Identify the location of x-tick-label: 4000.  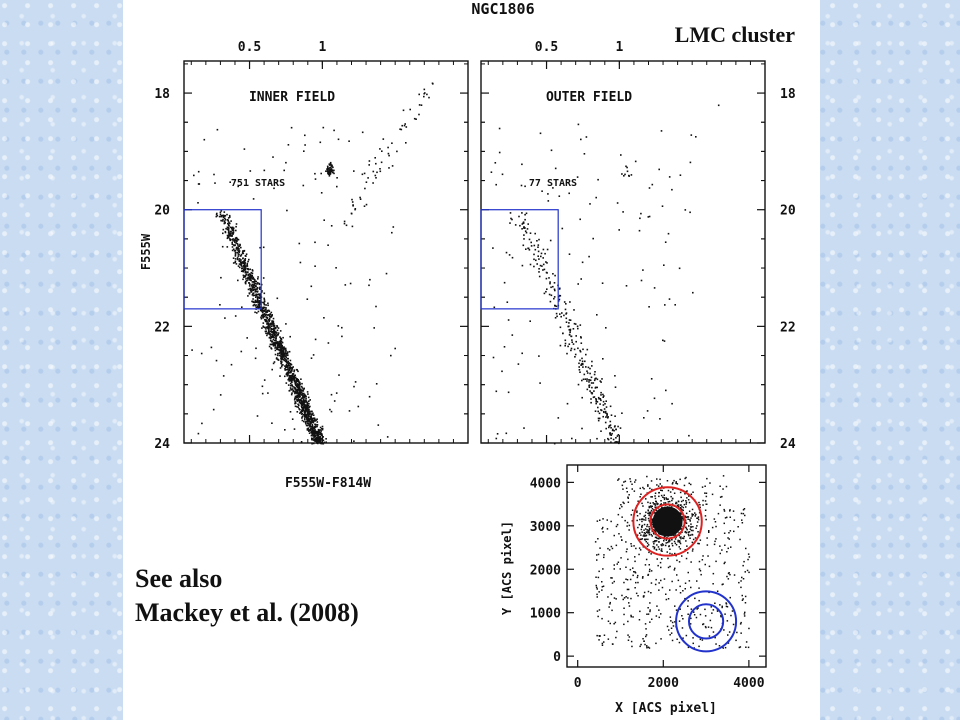
(748, 683).